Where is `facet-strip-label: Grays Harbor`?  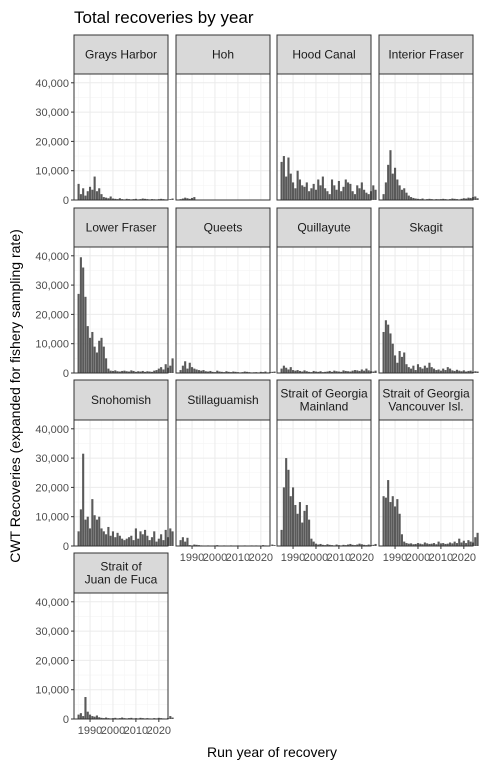 facet-strip-label: Grays Harbor is located at coordinates (121, 55).